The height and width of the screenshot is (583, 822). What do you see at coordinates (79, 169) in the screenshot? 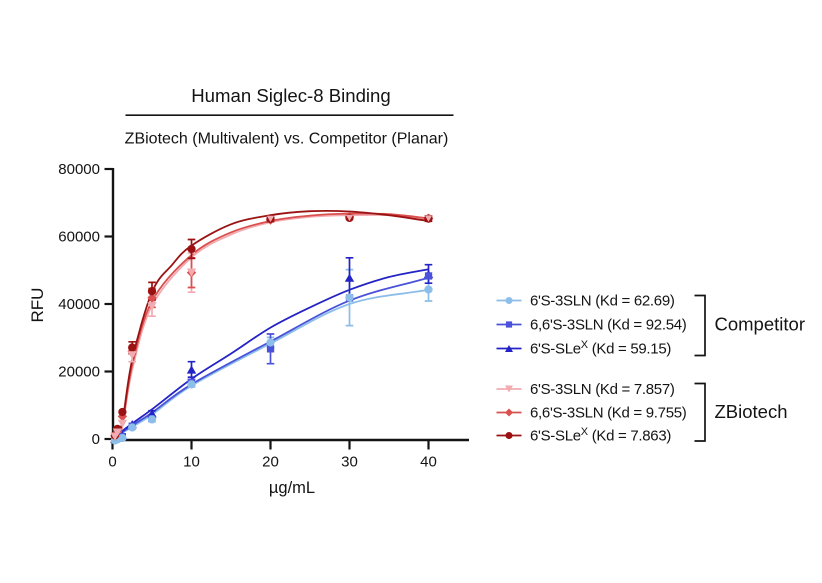
I see `svg-text: 80000` at bounding box center [79, 169].